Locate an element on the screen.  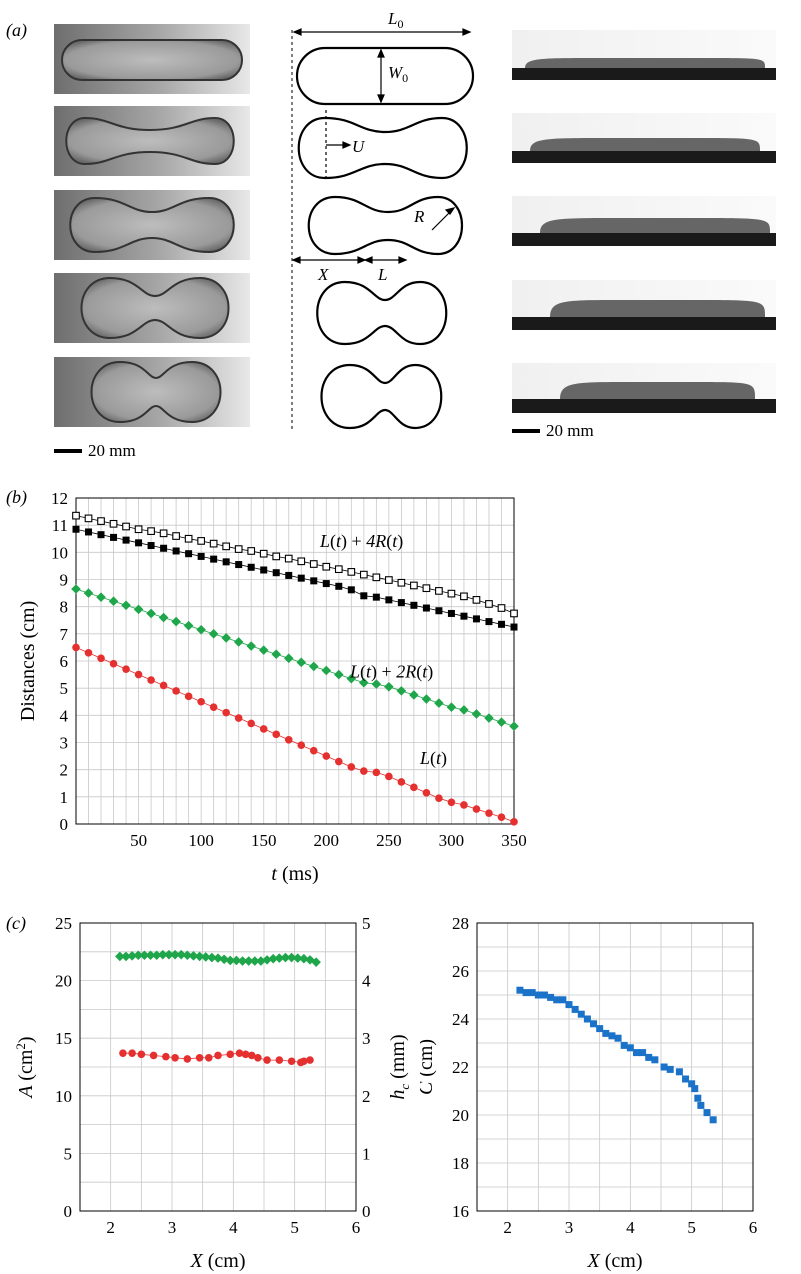
chart-c-left-ytick-label: 5 is located at coordinates (68, 1153).